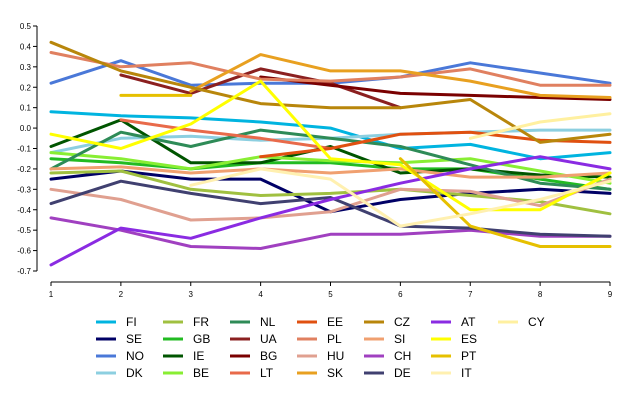  Describe the element at coordinates (320, 373) in the screenshot. I see `legend-item-sk: SK` at that location.